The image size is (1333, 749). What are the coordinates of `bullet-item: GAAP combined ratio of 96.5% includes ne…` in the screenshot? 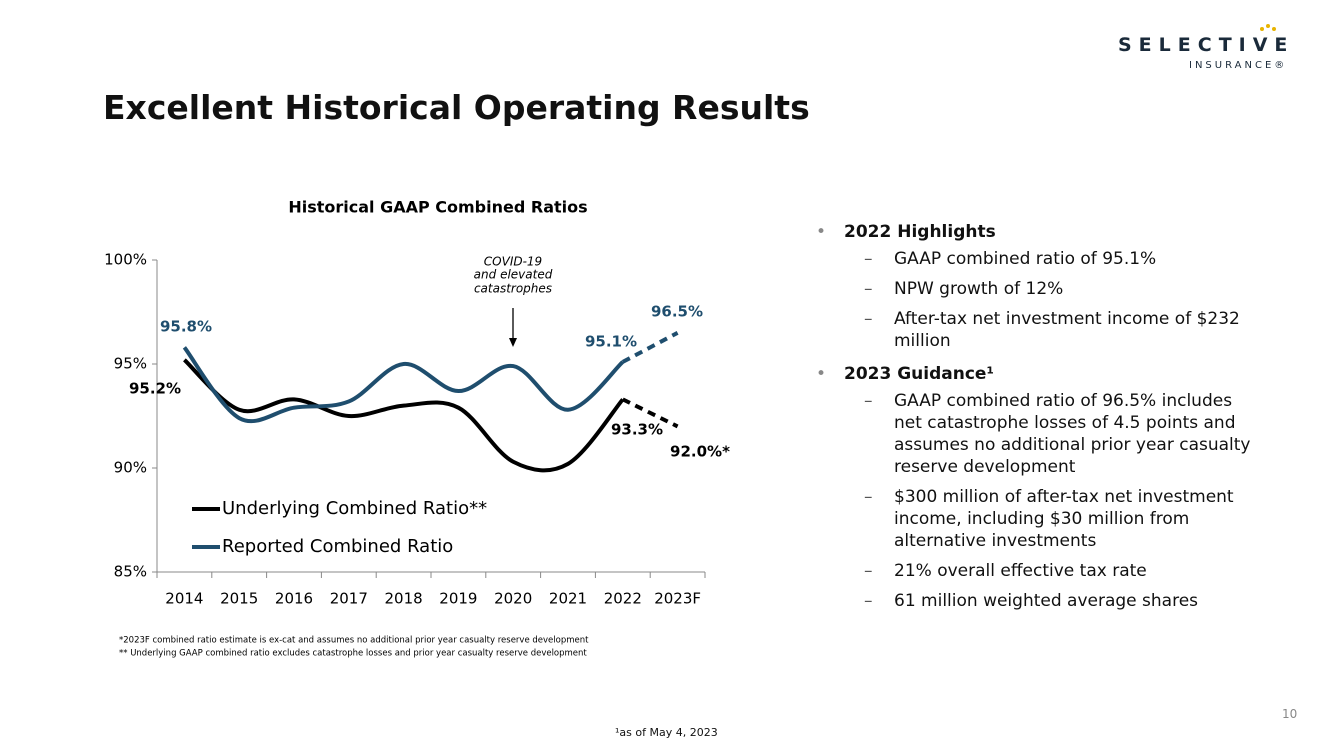 It's located at (1035, 434).